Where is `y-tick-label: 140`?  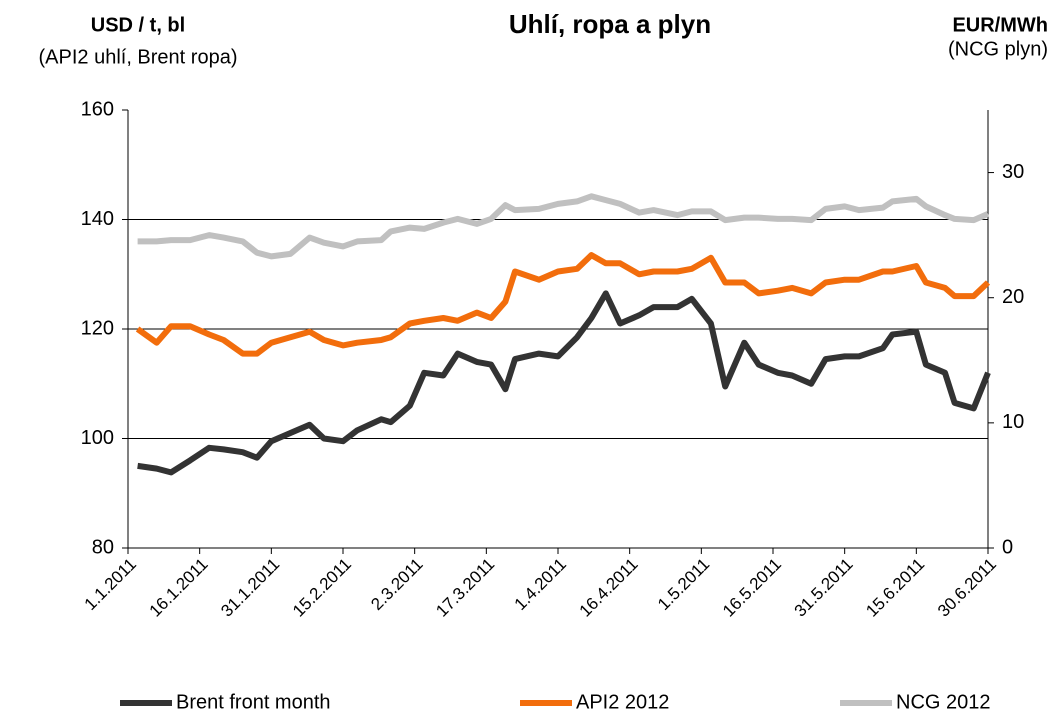
y-tick-label: 140 is located at coordinates (97, 219).